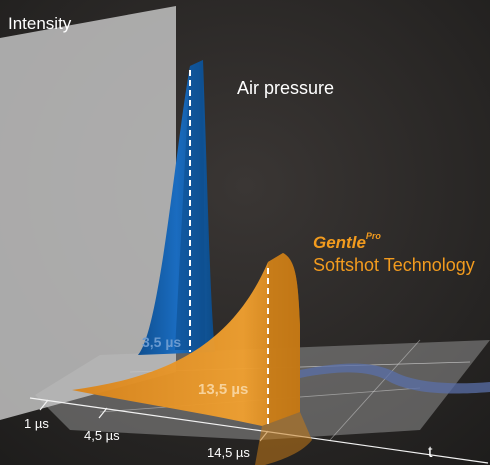 The height and width of the screenshot is (465, 490). What do you see at coordinates (283, 438) in the screenshot?
I see `gentle-pro-pulse-reflection` at bounding box center [283, 438].